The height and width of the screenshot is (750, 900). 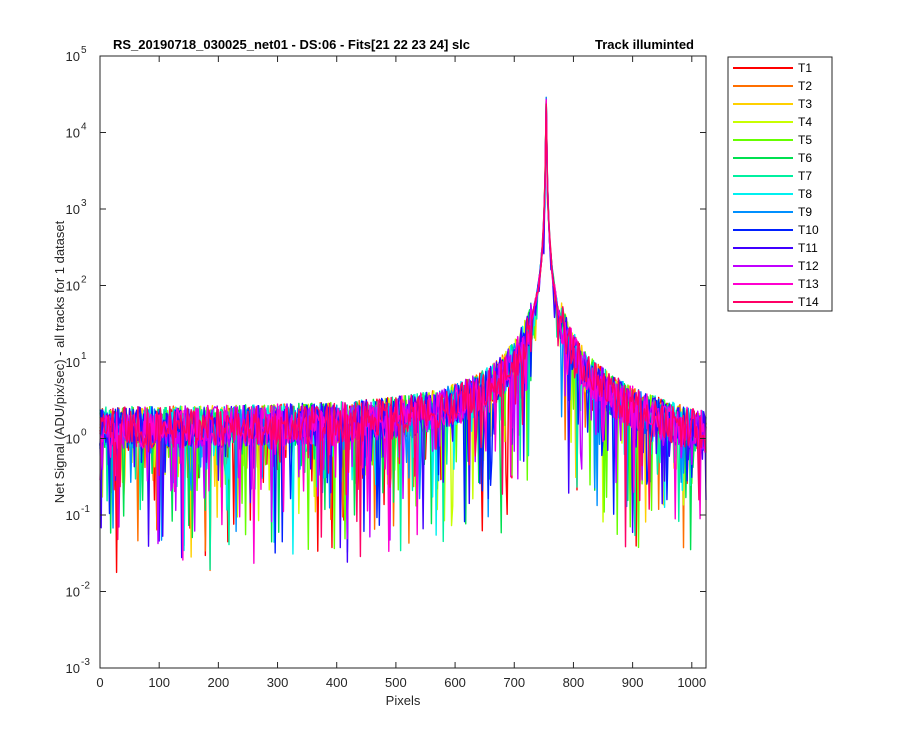 I want to click on y-tick-exponent: -1, so click(x=85, y=509).